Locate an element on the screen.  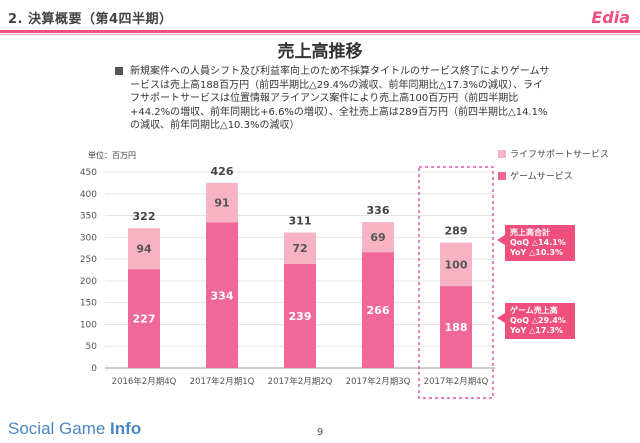
x-tick-label: 2017年2月期3Q is located at coordinates (378, 381).